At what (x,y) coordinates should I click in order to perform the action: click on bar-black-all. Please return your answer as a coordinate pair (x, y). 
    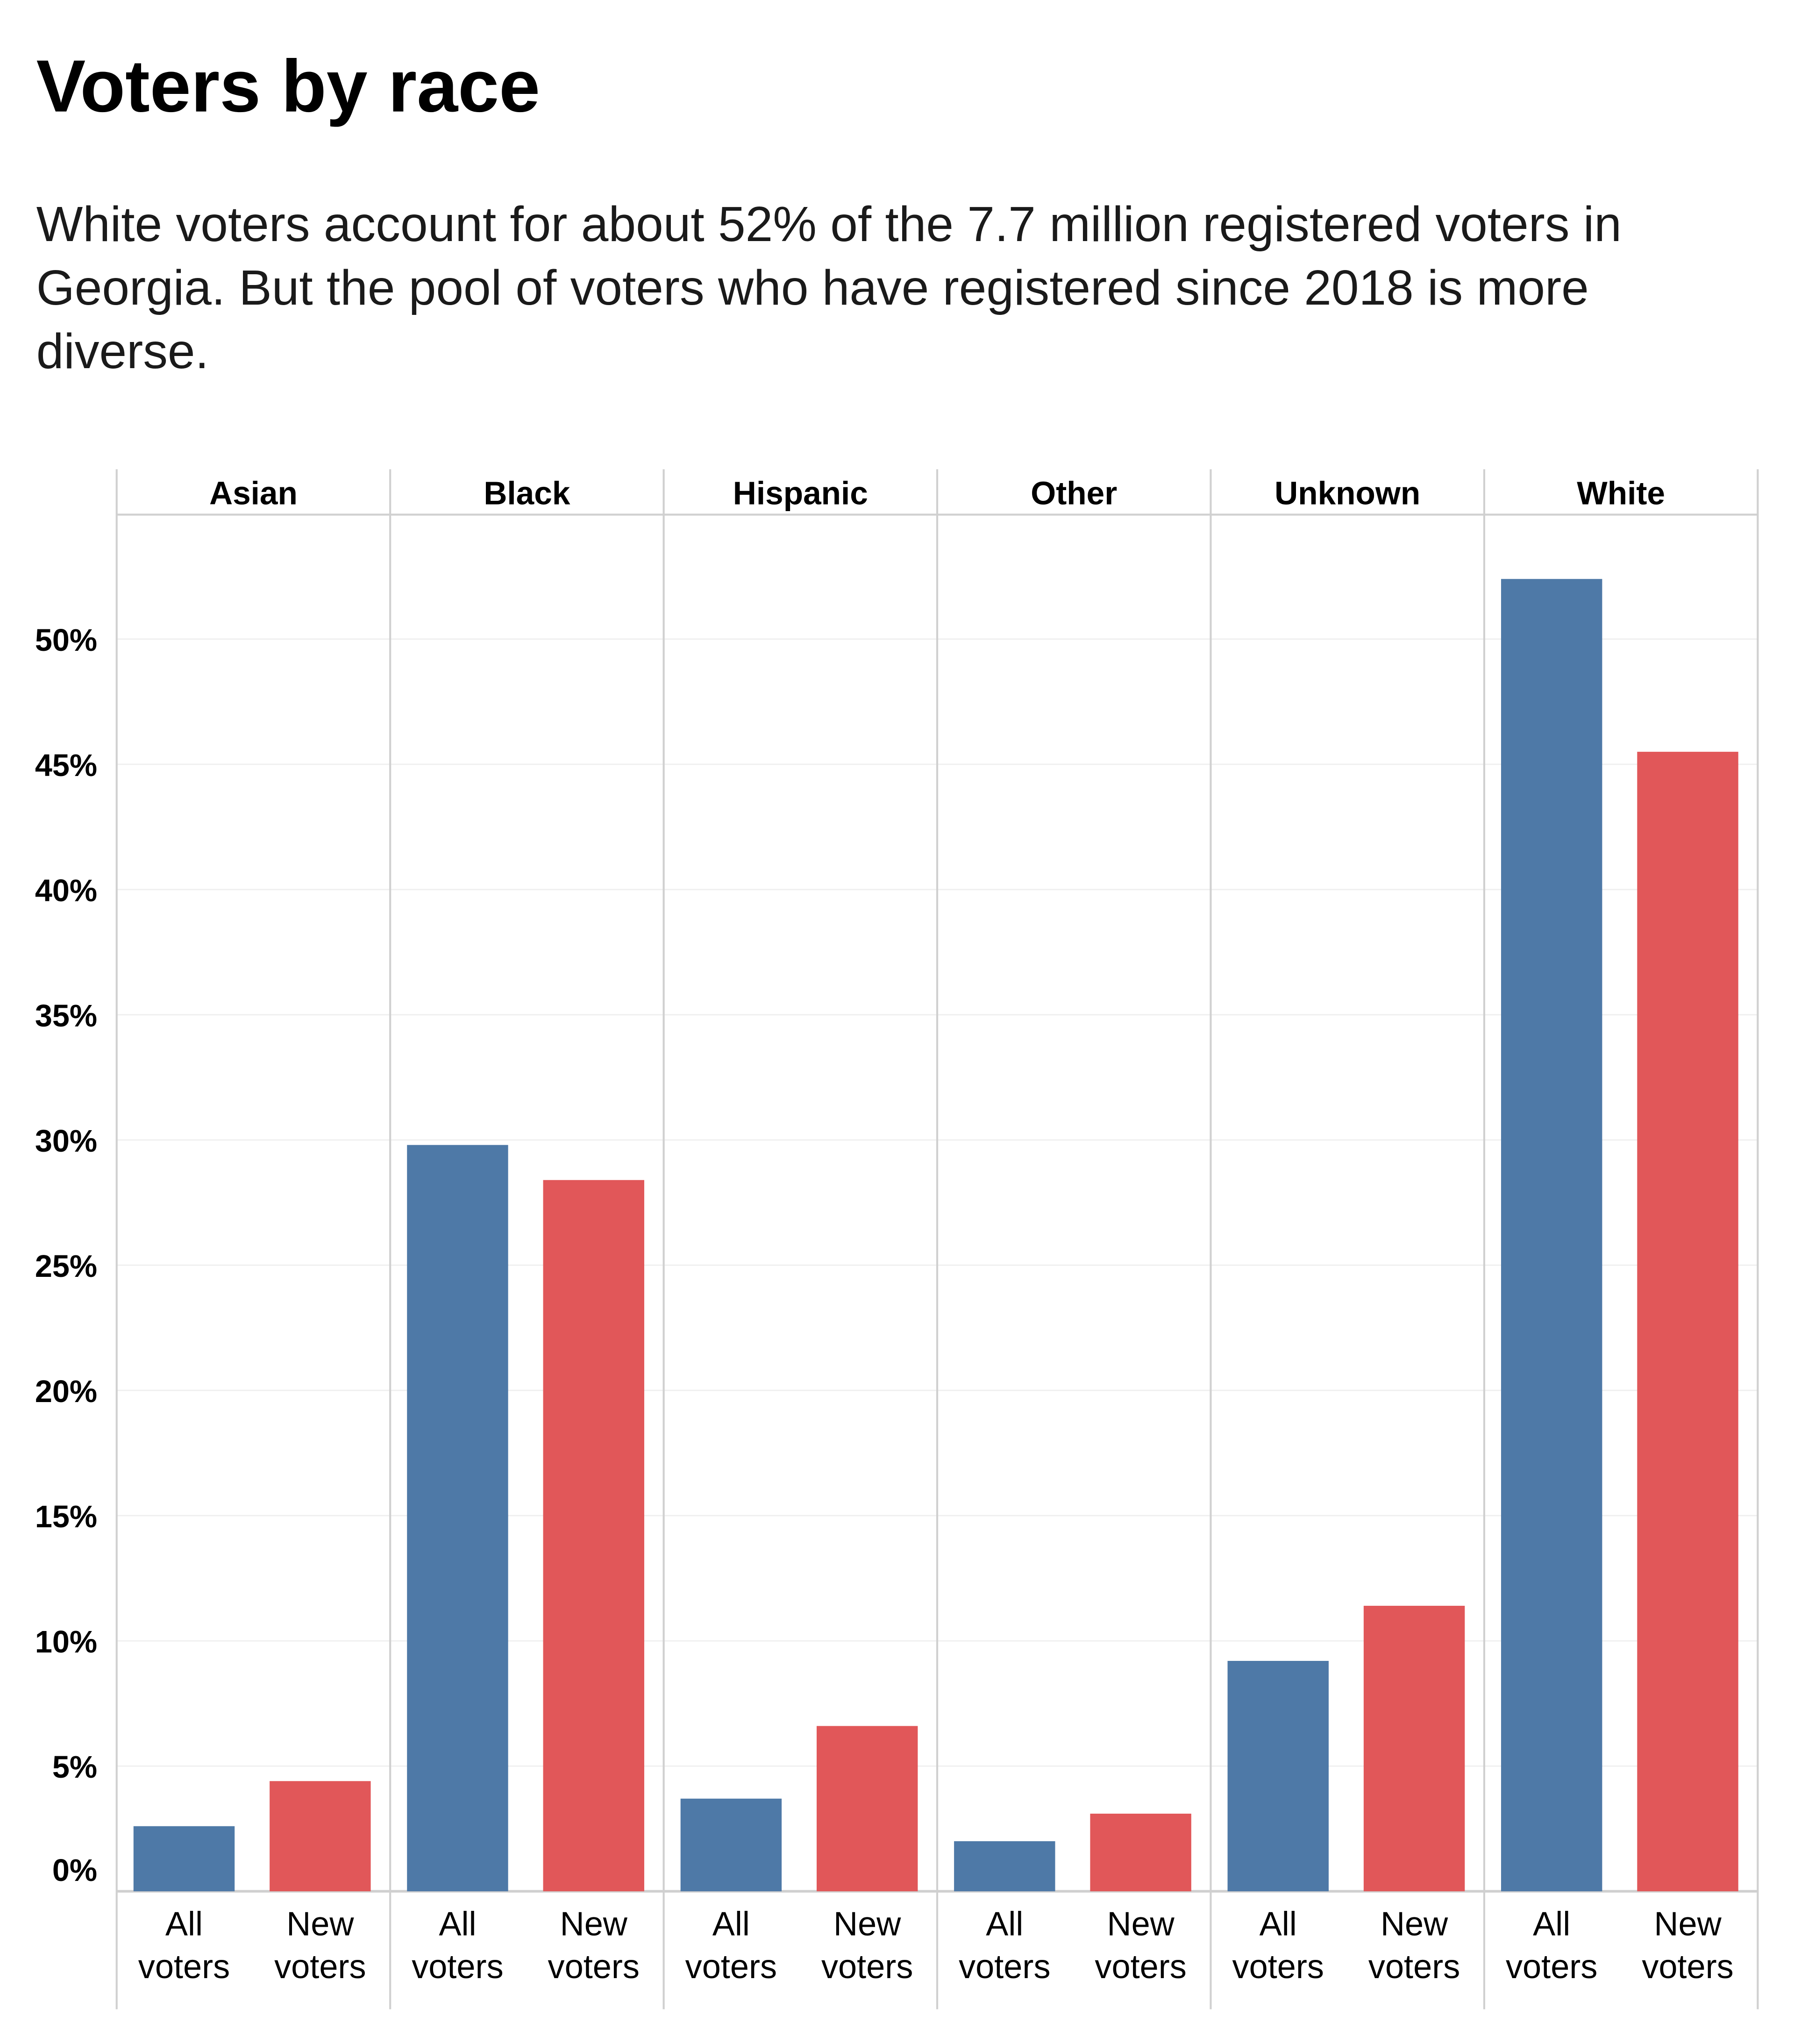
    Looking at the image, I should click on (457, 1518).